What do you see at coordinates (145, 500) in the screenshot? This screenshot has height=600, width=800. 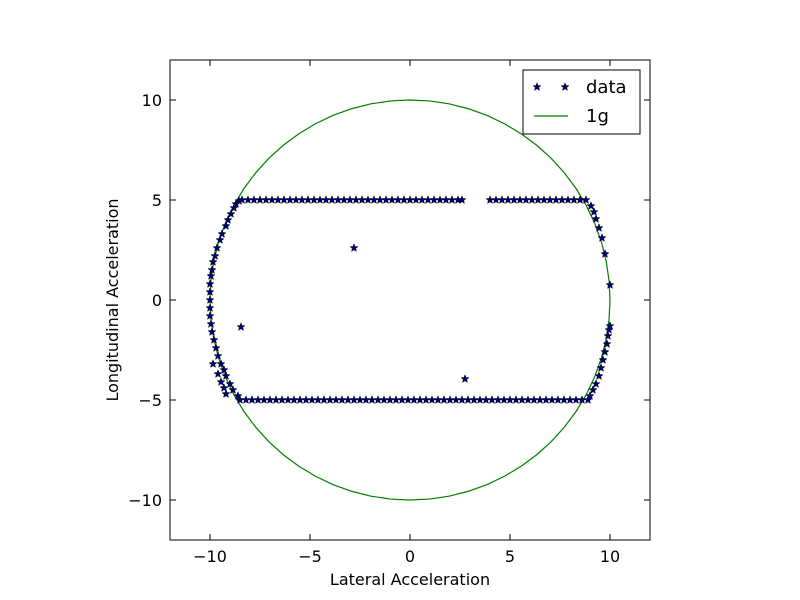 I see `y-tick-label: −10` at bounding box center [145, 500].